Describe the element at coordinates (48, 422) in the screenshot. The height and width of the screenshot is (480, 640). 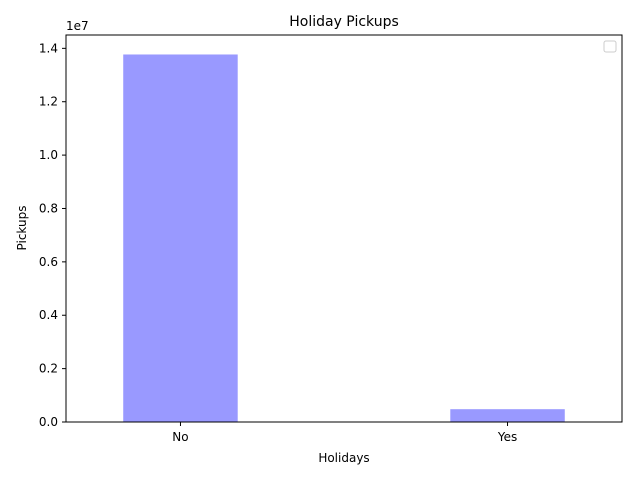
I see `y-tick-label: 0.0` at that location.